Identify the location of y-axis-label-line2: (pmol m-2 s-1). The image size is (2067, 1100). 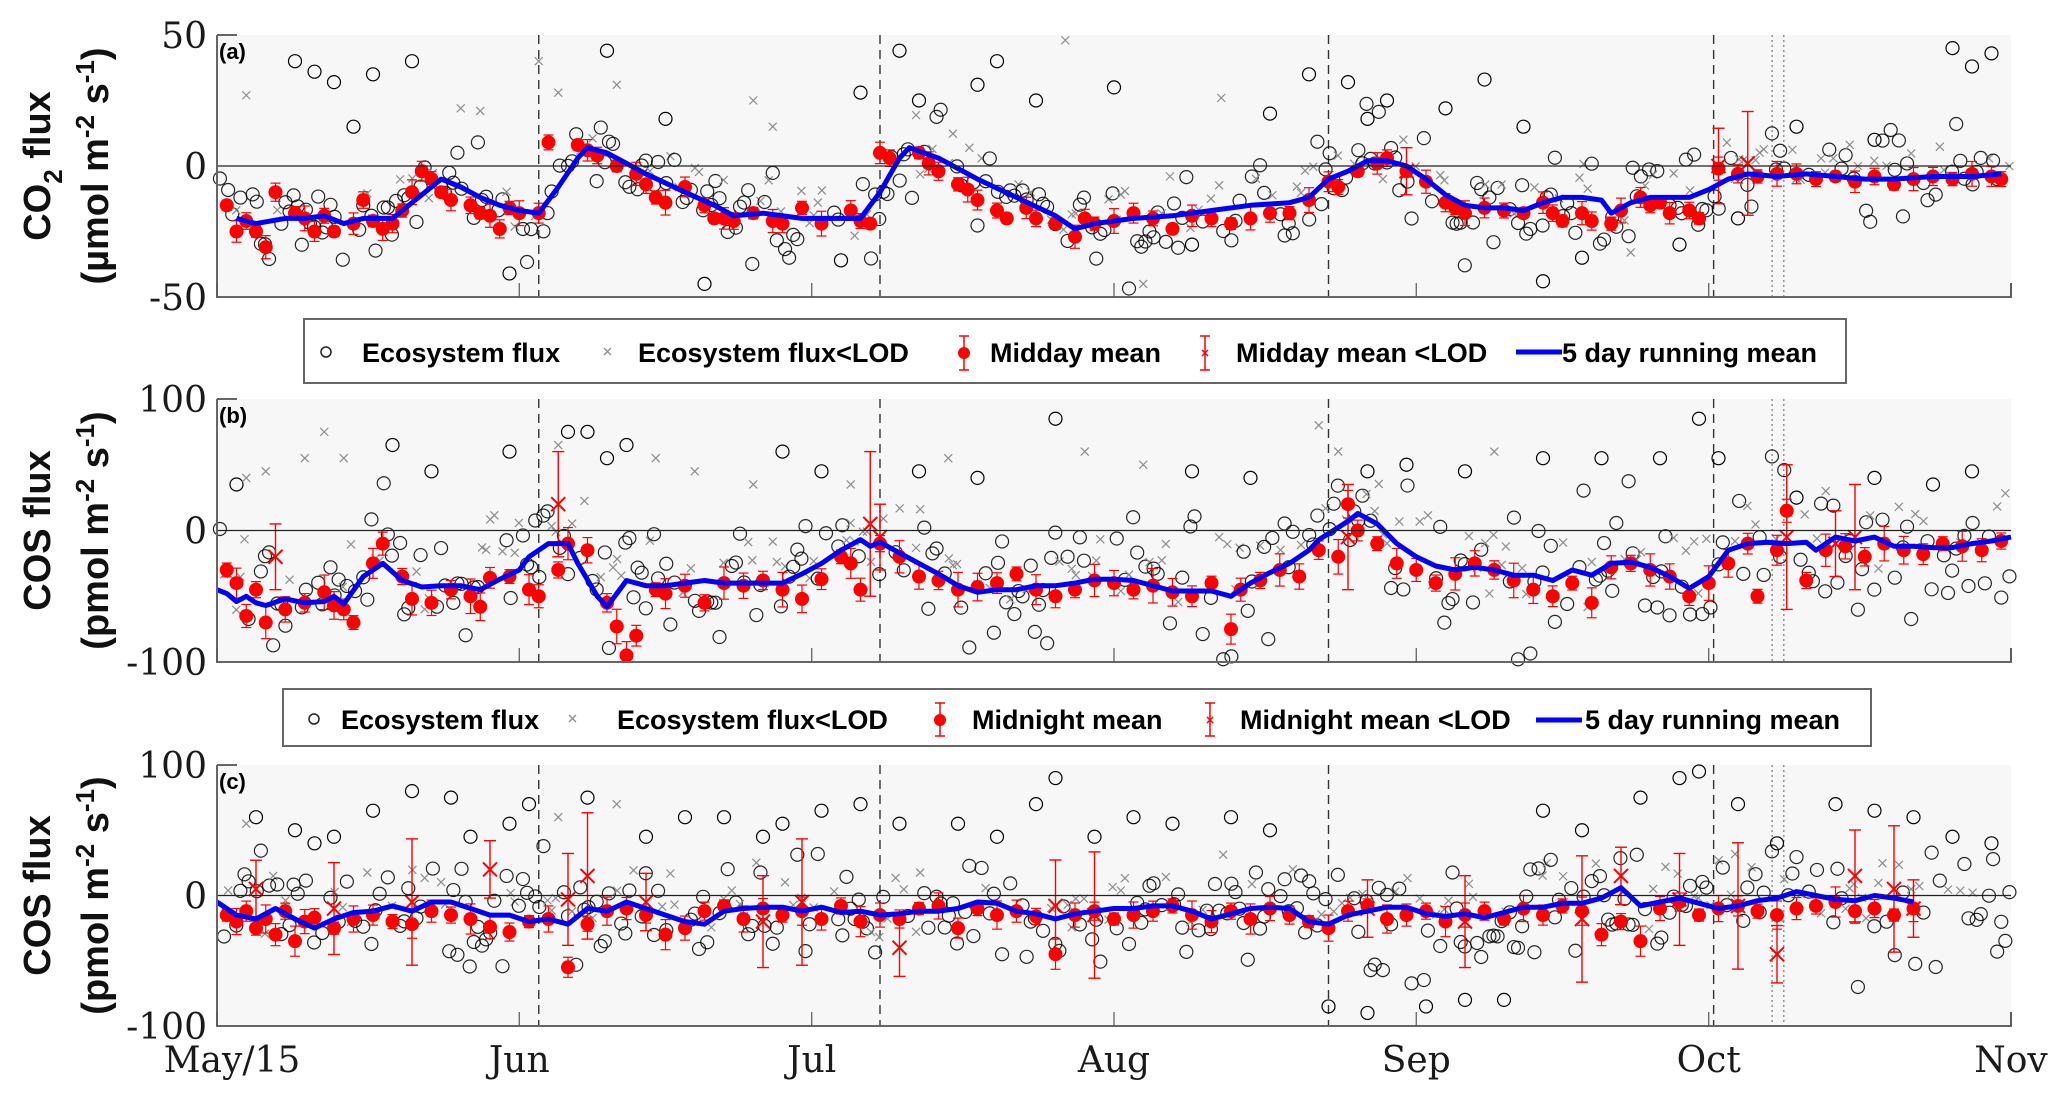
(93, 895).